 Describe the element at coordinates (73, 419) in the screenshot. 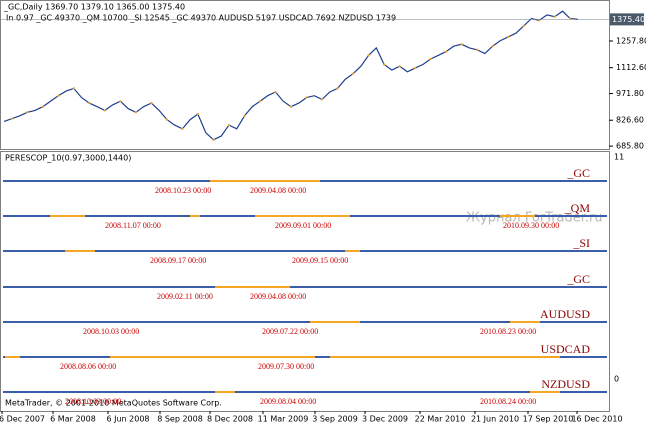

I see `x-tick-label: 6 Mar 2008` at that location.